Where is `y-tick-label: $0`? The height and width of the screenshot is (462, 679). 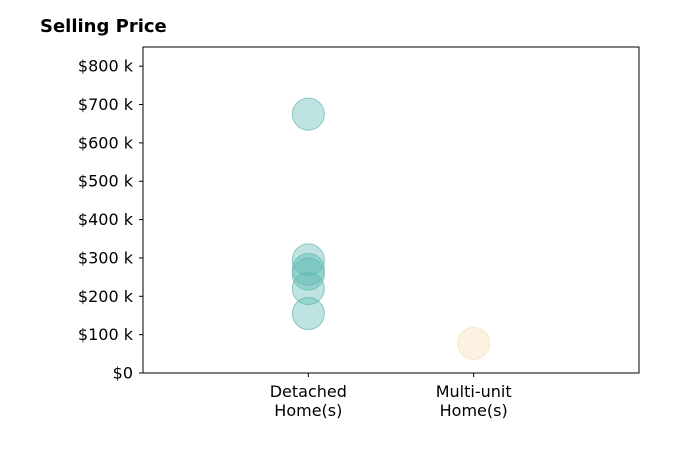 y-tick-label: $0 is located at coordinates (123, 373).